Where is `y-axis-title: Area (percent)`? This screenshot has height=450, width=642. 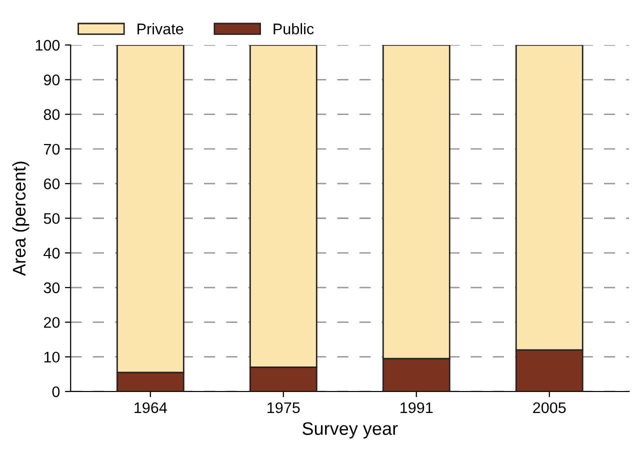
y-axis-title: Area (percent) is located at coordinates (21, 219).